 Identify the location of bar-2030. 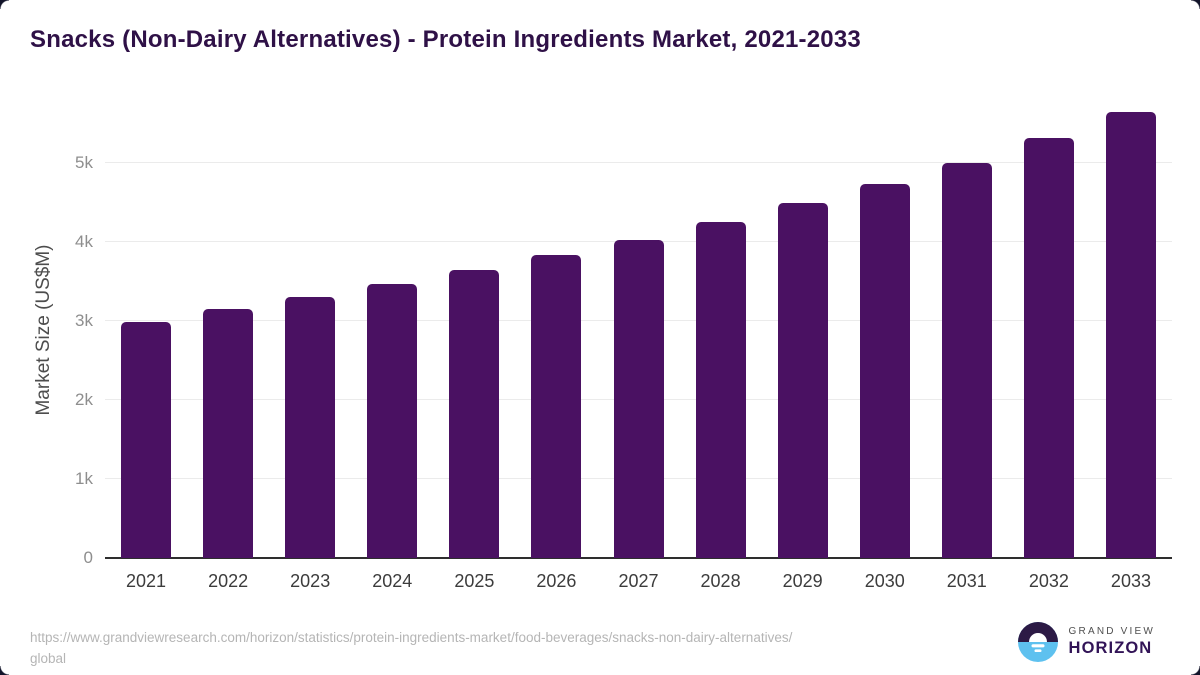
(884, 370).